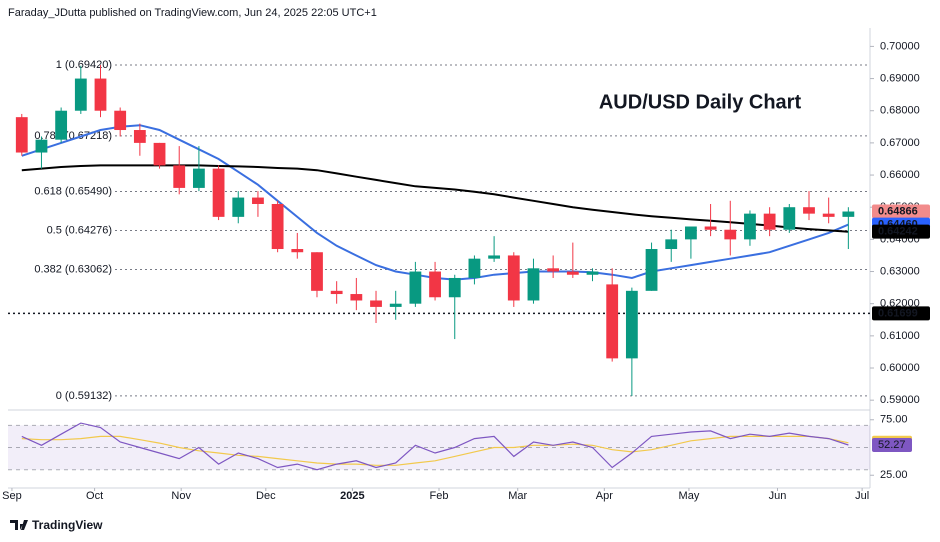 This screenshot has width=940, height=542. I want to click on x-tick-label: Sep, so click(12, 496).